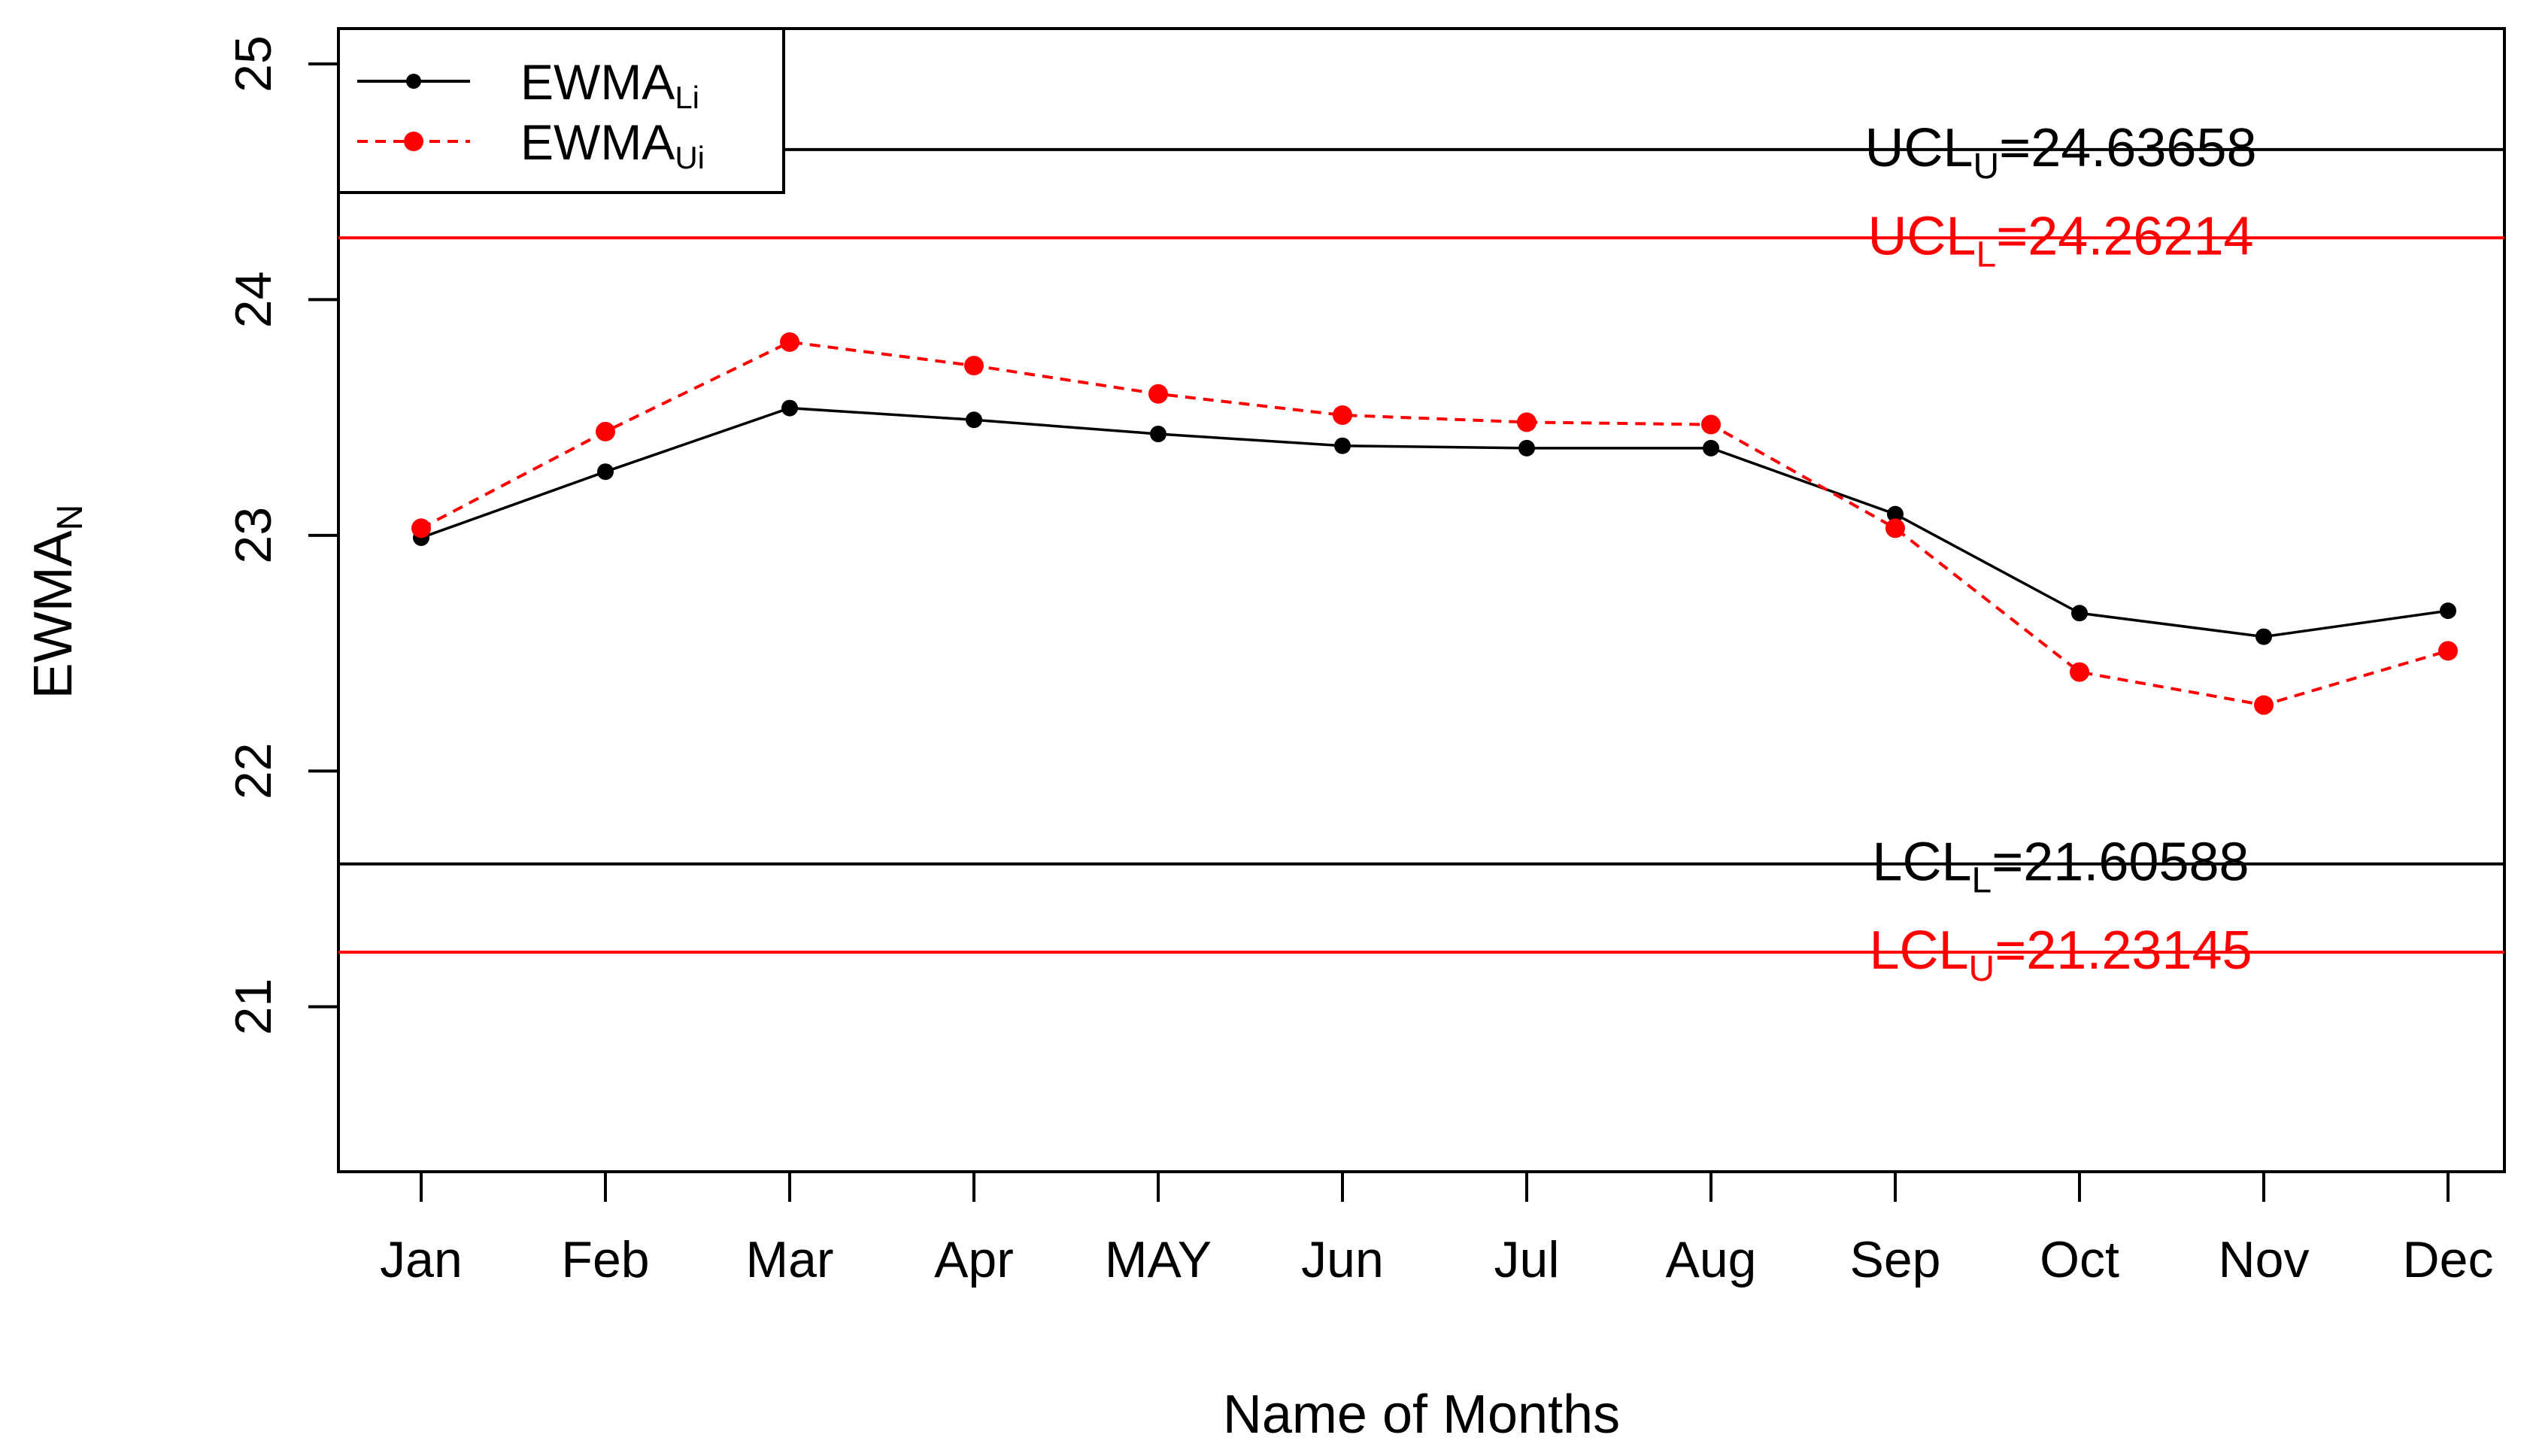  Describe the element at coordinates (2123, 951) in the screenshot. I see `control-label-value: =21.23145` at that location.